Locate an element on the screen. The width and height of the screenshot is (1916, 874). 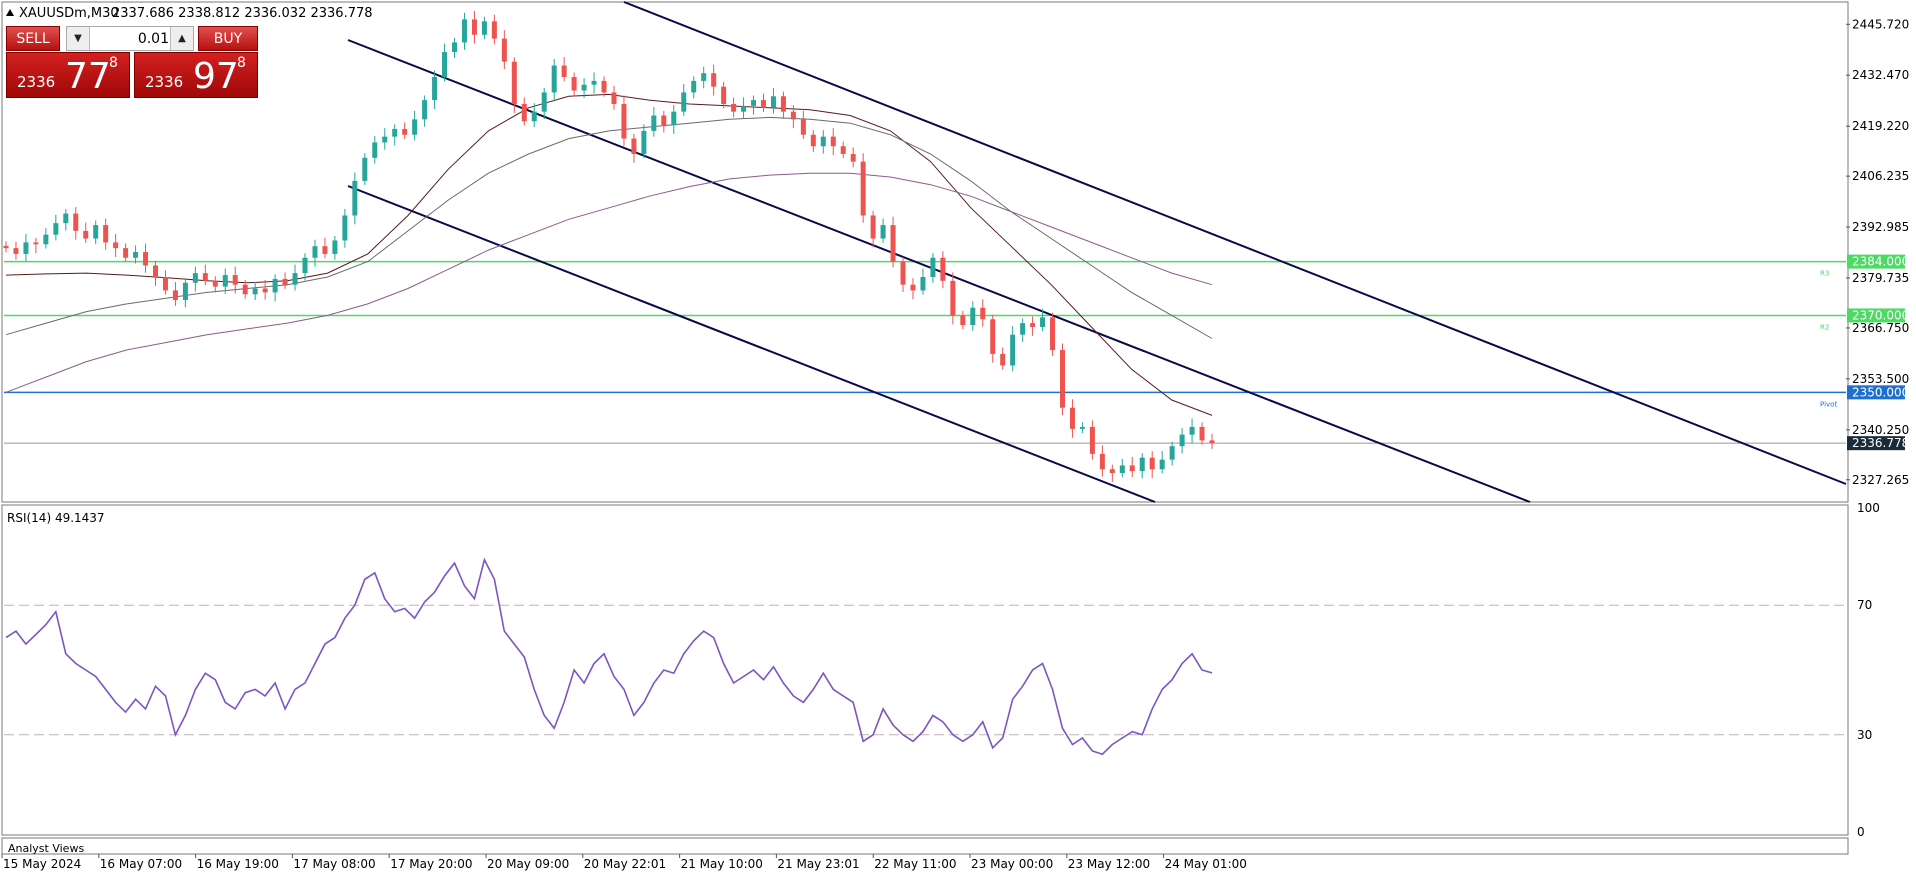
analyst-views-label: Analyst Views is located at coordinates (46, 848).